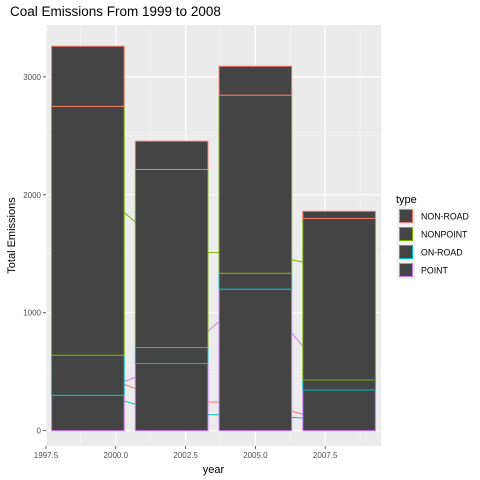 This screenshot has width=480, height=480. I want to click on legend-key-nonpoint, so click(406, 234).